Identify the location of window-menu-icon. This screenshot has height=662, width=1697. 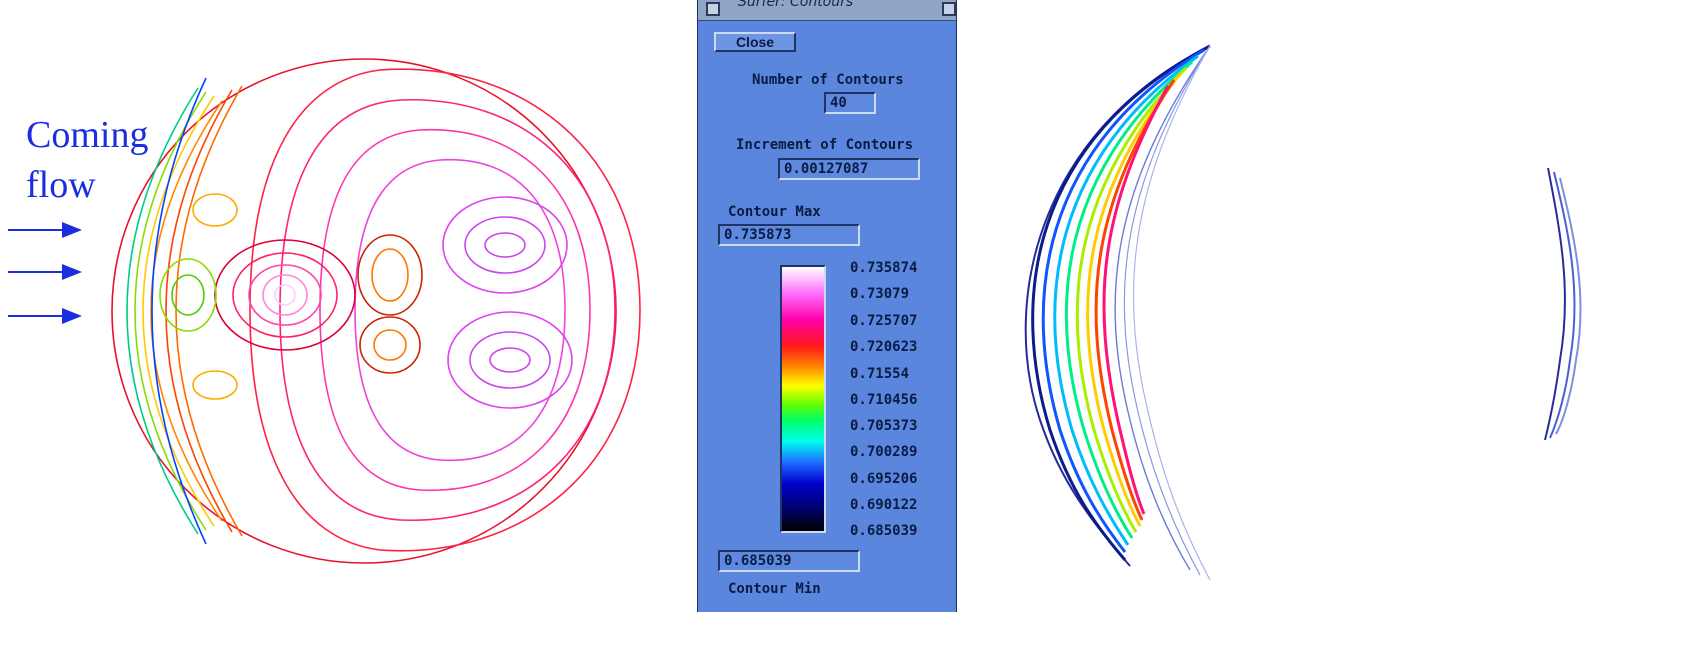
(713, 9).